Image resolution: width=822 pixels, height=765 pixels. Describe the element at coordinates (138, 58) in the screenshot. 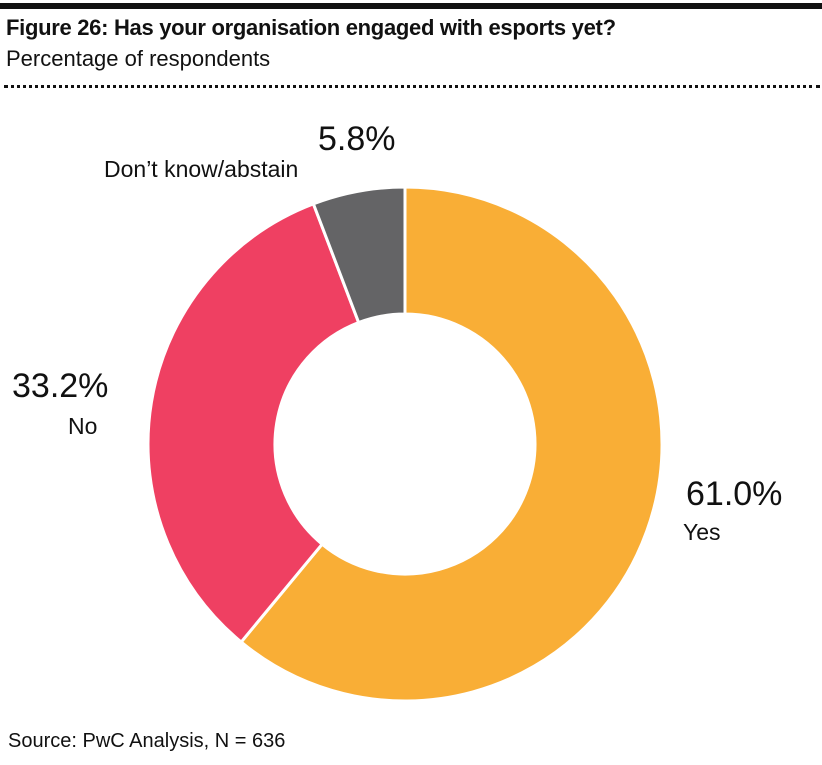

I see `chart-subtitle: Percentage of respondents` at that location.